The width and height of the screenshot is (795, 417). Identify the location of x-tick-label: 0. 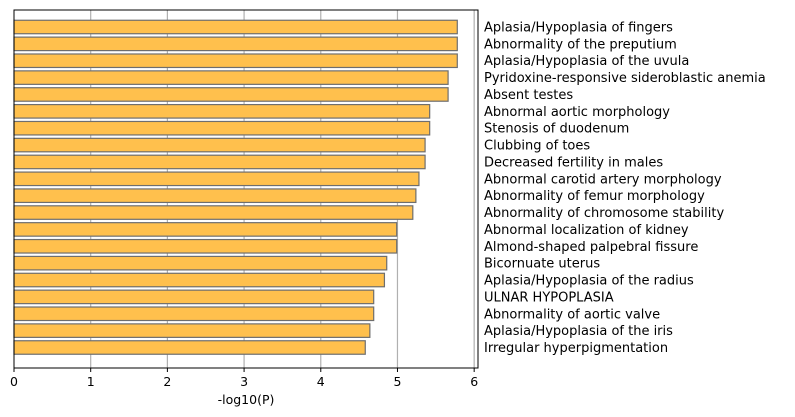
(14, 381).